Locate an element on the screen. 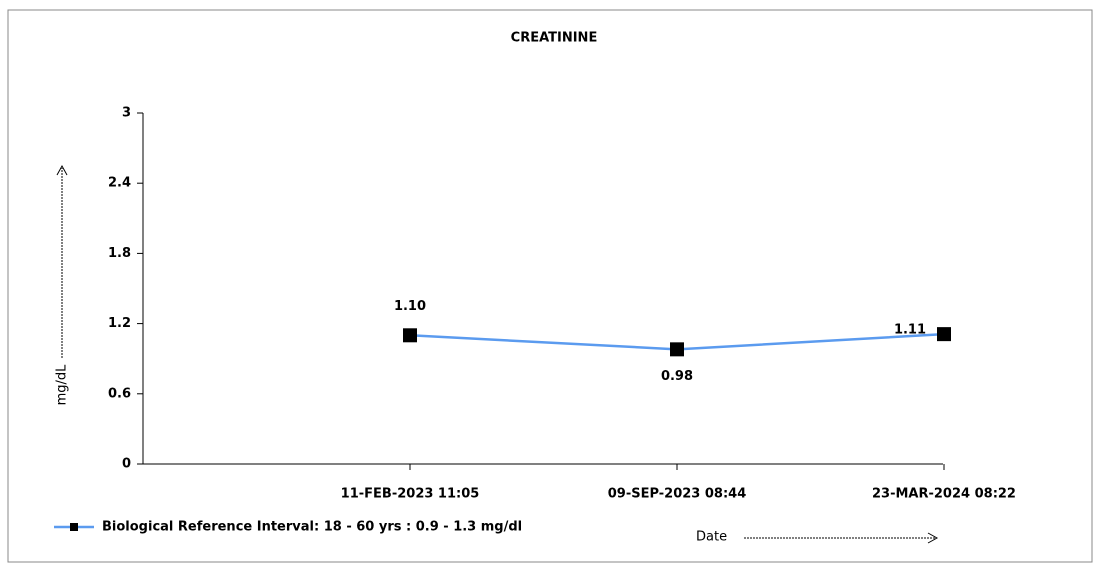 The width and height of the screenshot is (1097, 565). y-tick-label: 1.2 is located at coordinates (119, 323).